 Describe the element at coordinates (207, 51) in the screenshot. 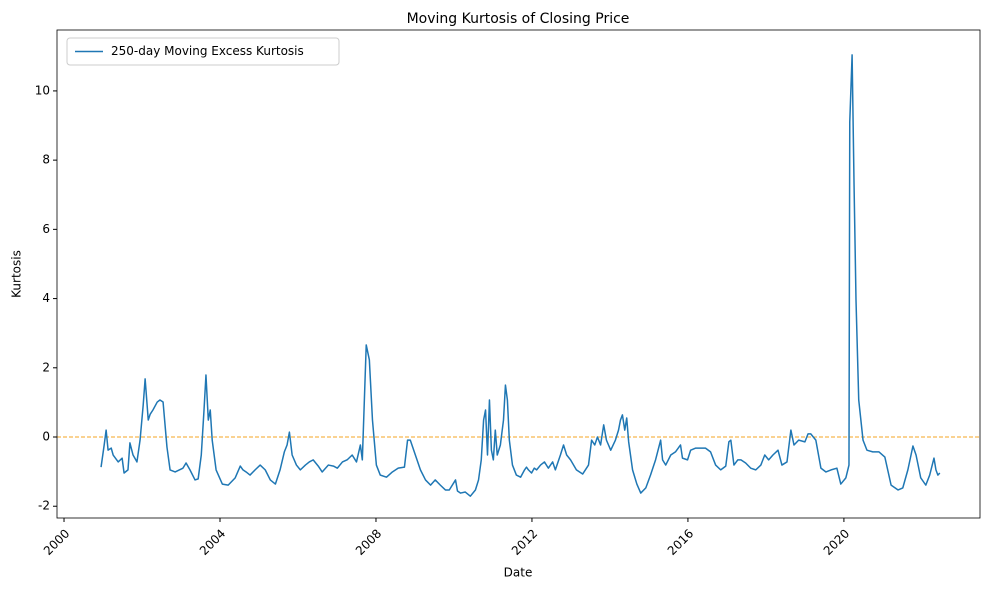

I see `legend-label: 250-day Moving Excess Kurtosis` at that location.